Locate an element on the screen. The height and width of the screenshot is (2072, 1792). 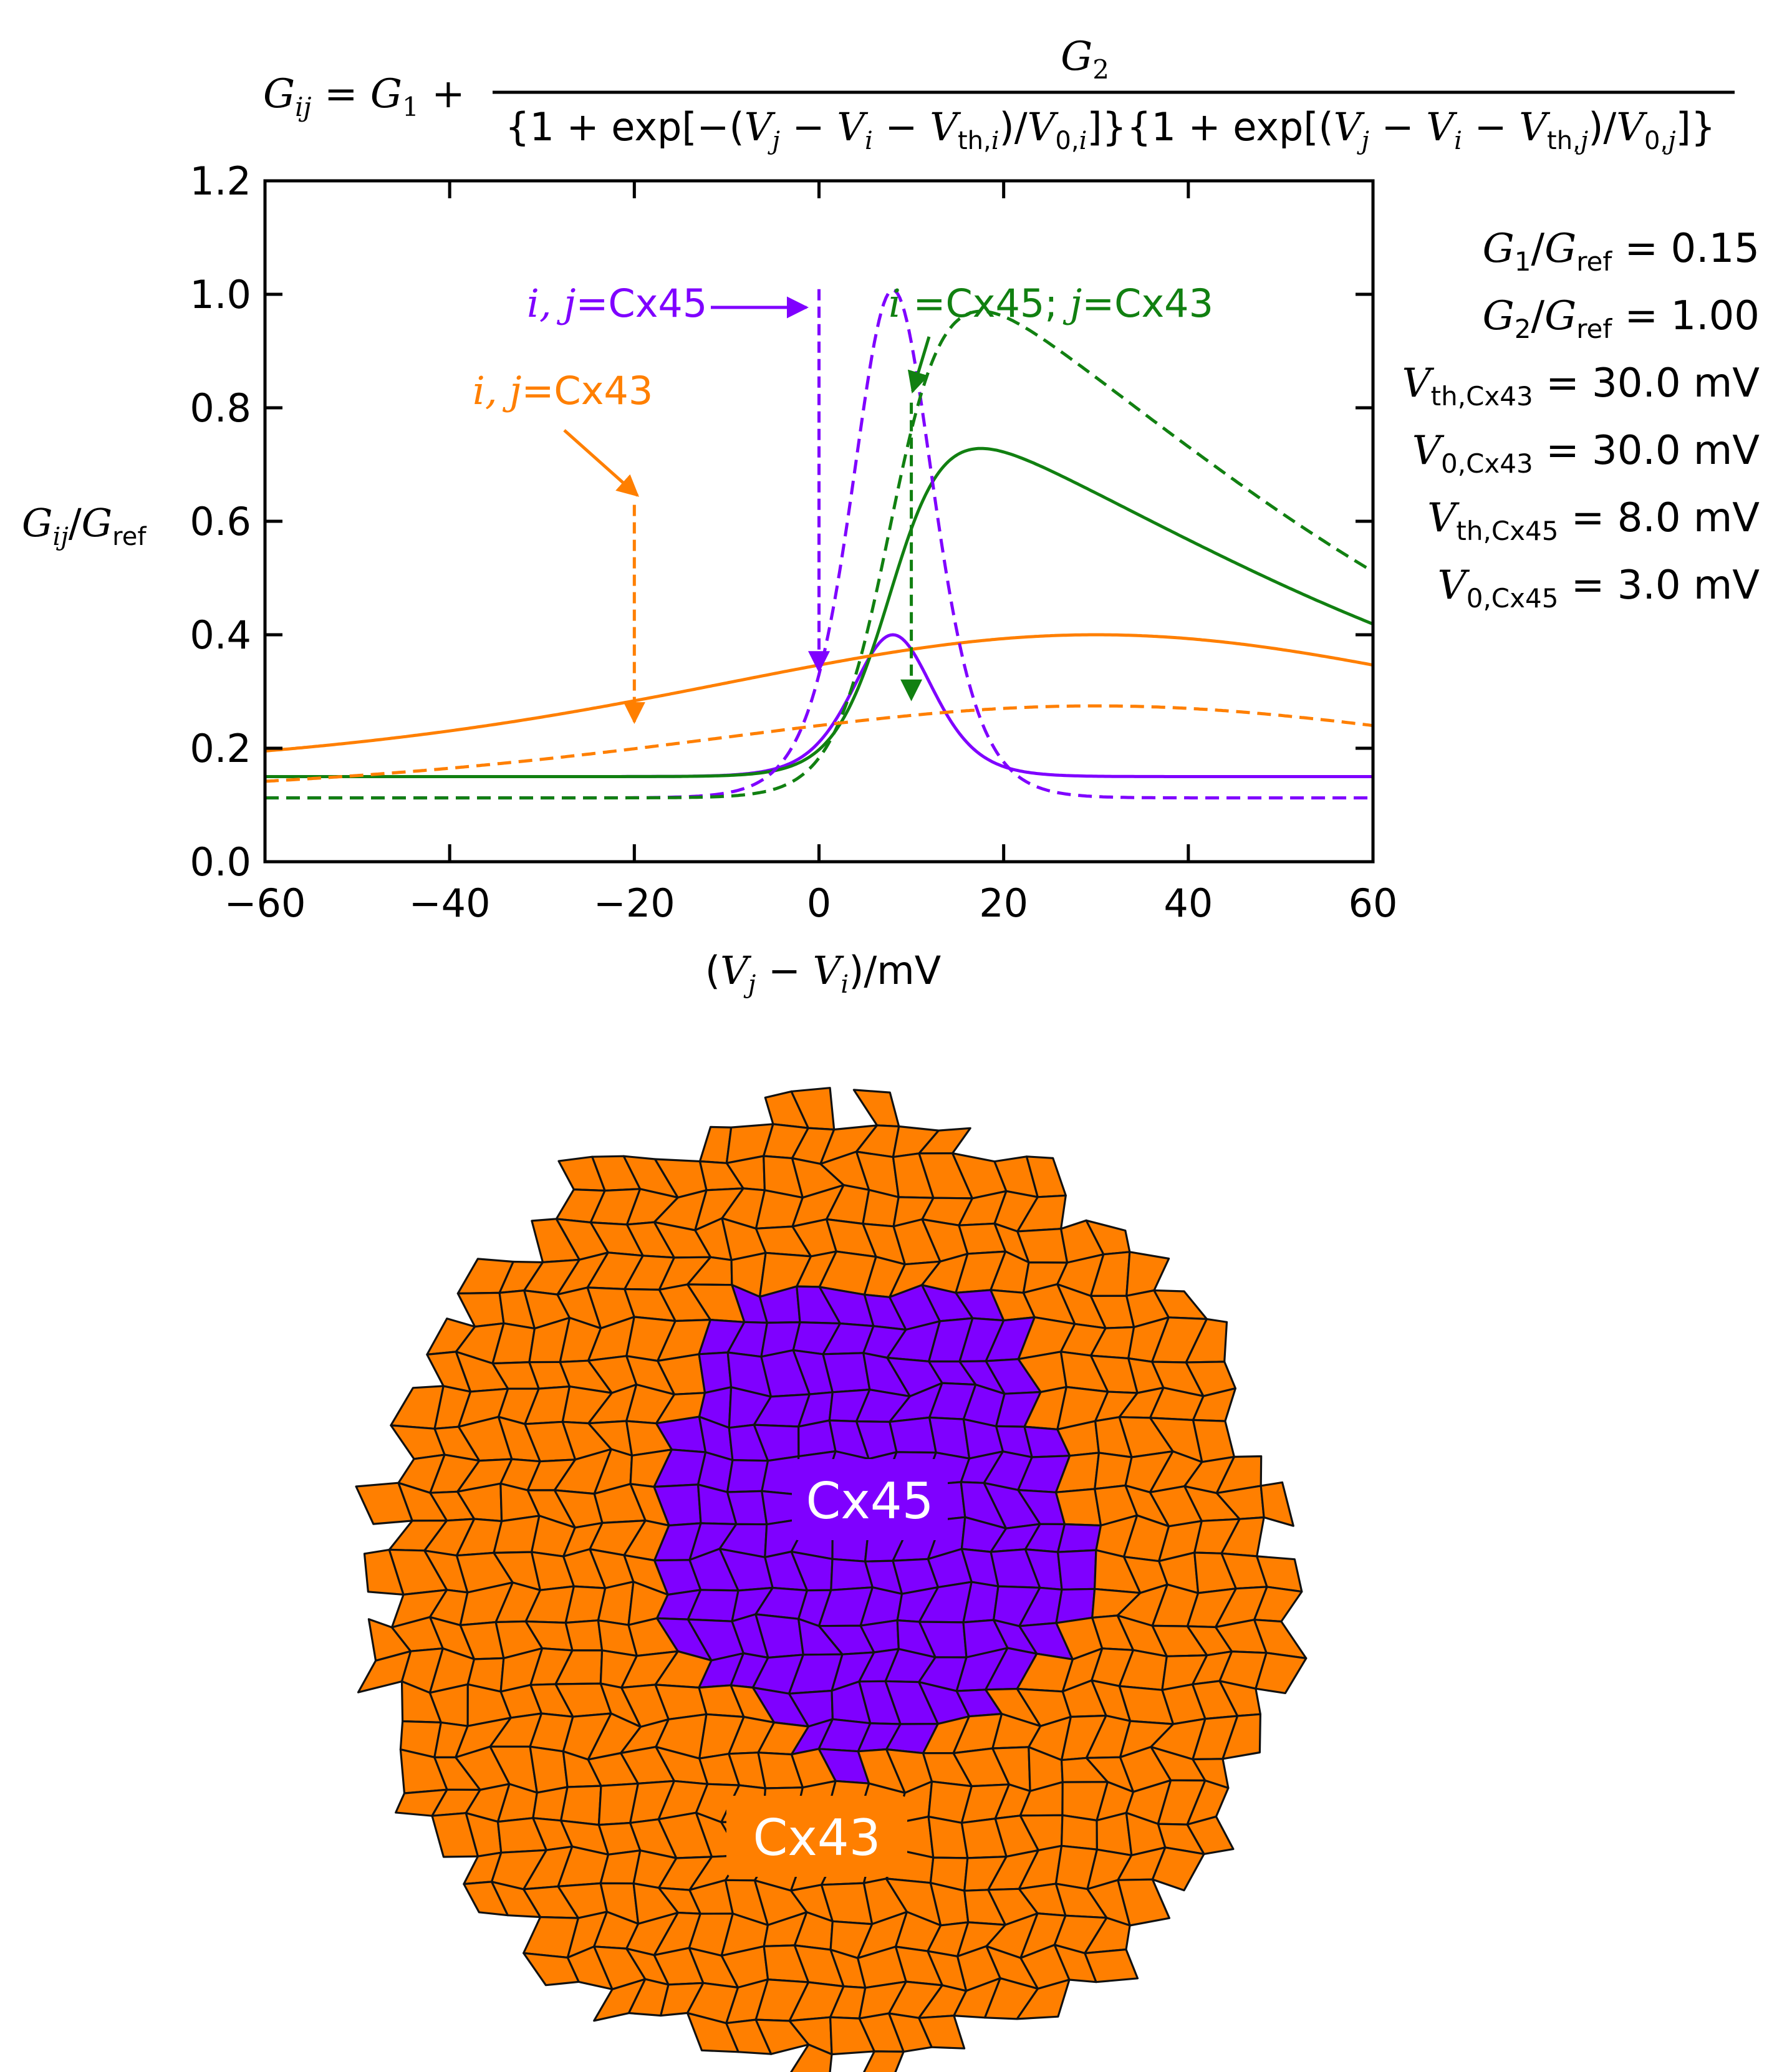
y-tick-label: 0.6 is located at coordinates (221, 521).